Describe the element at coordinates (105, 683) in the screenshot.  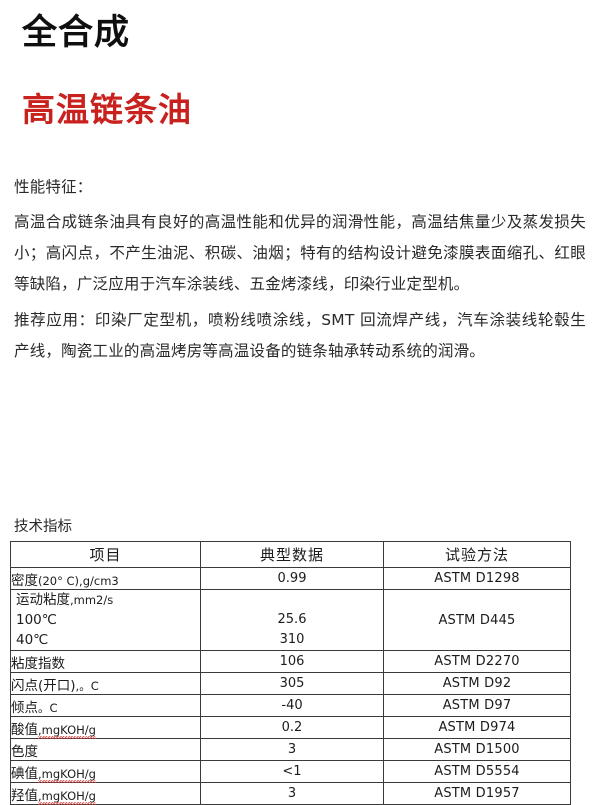
I see `cell-item: 闪点(开口),。C` at that location.